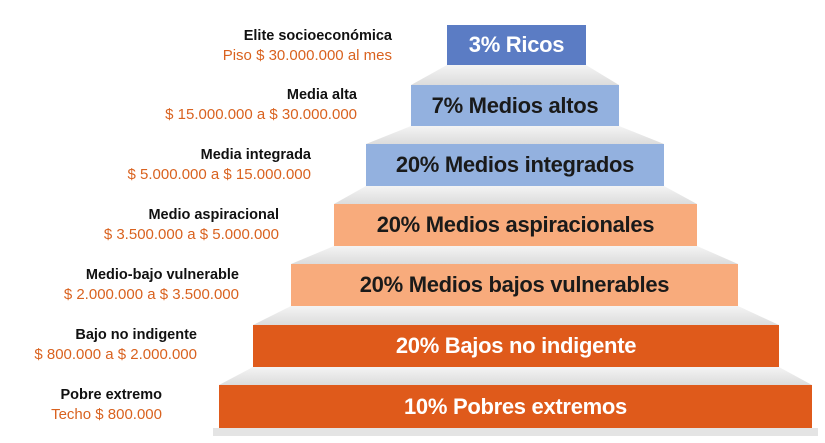 The image size is (825, 443). I want to click on tier-bar-medios-altos: 7% Medios altos, so click(515, 105).